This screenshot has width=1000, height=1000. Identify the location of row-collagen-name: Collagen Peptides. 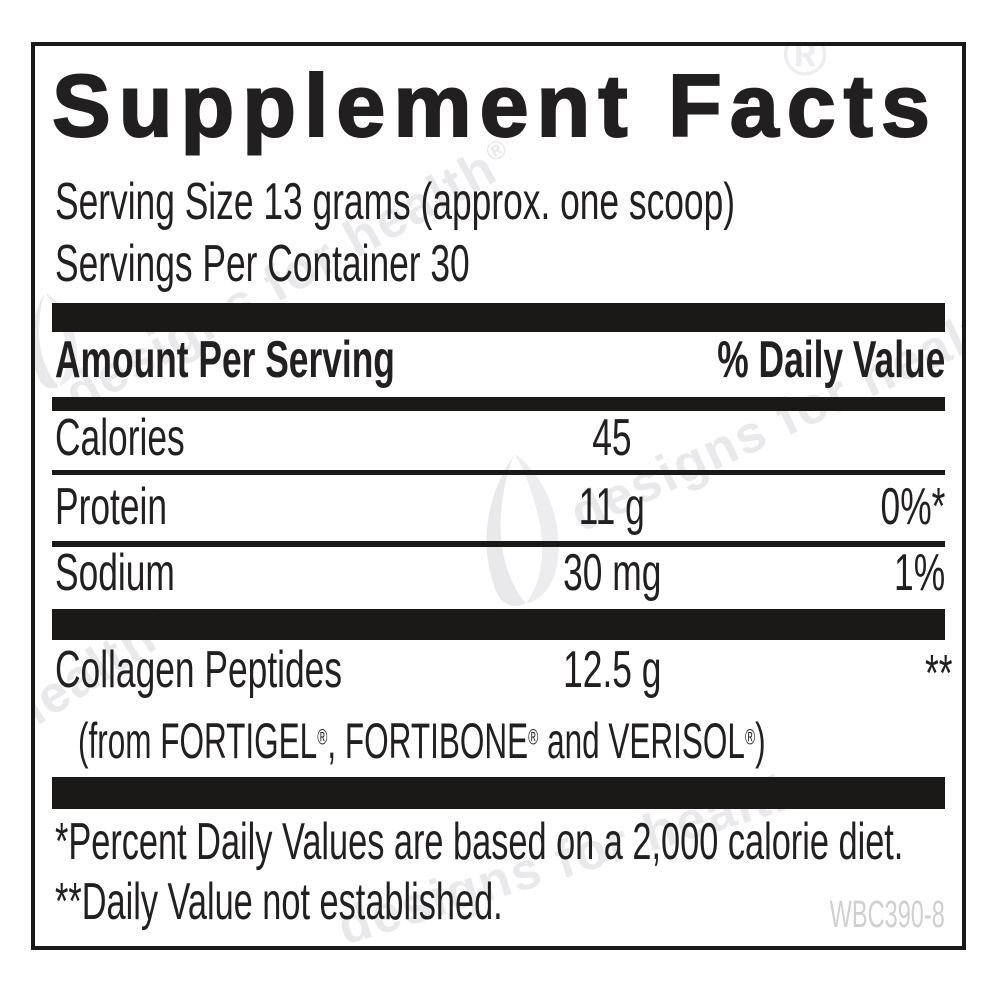
(199, 670).